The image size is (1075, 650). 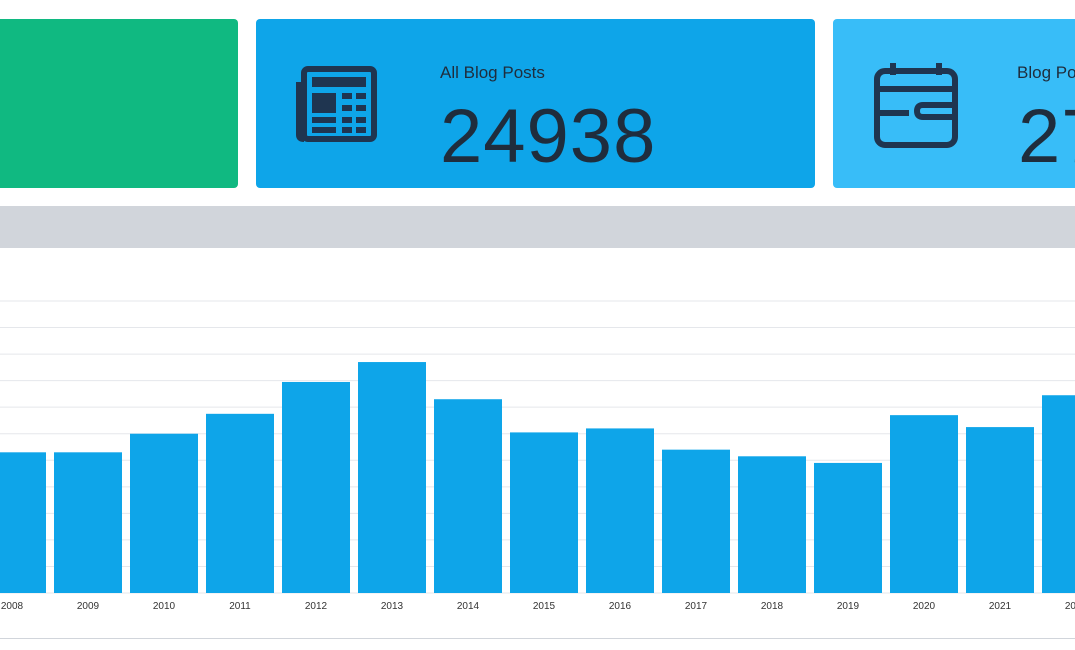 What do you see at coordinates (848, 606) in the screenshot?
I see `x-tick-label: 2019` at bounding box center [848, 606].